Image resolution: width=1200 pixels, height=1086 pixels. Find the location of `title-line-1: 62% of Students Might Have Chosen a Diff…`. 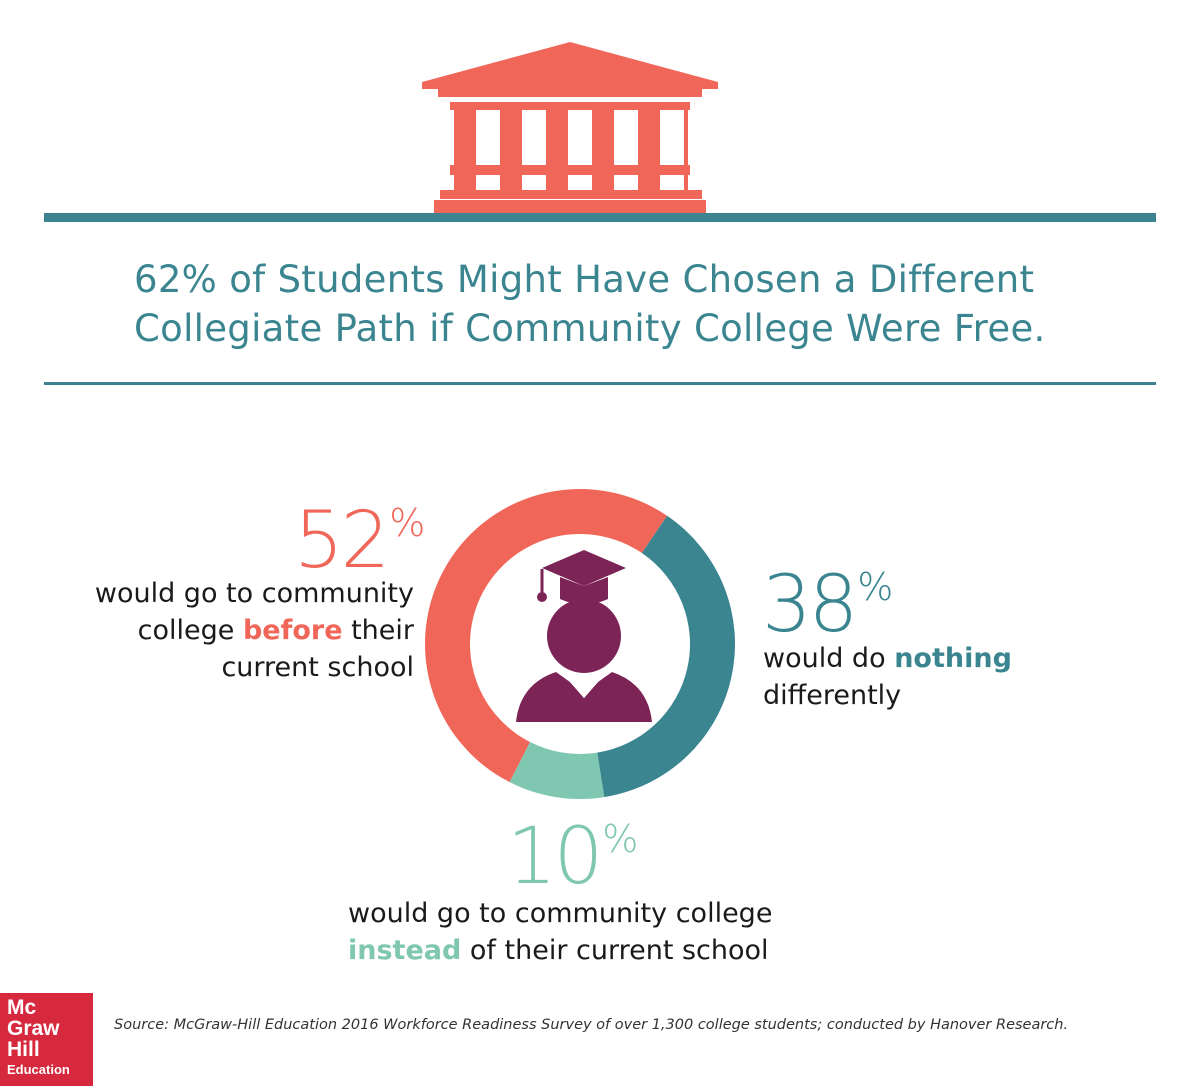

title-line-1: 62% of Students Might Have Chosen a Diff… is located at coordinates (584, 279).